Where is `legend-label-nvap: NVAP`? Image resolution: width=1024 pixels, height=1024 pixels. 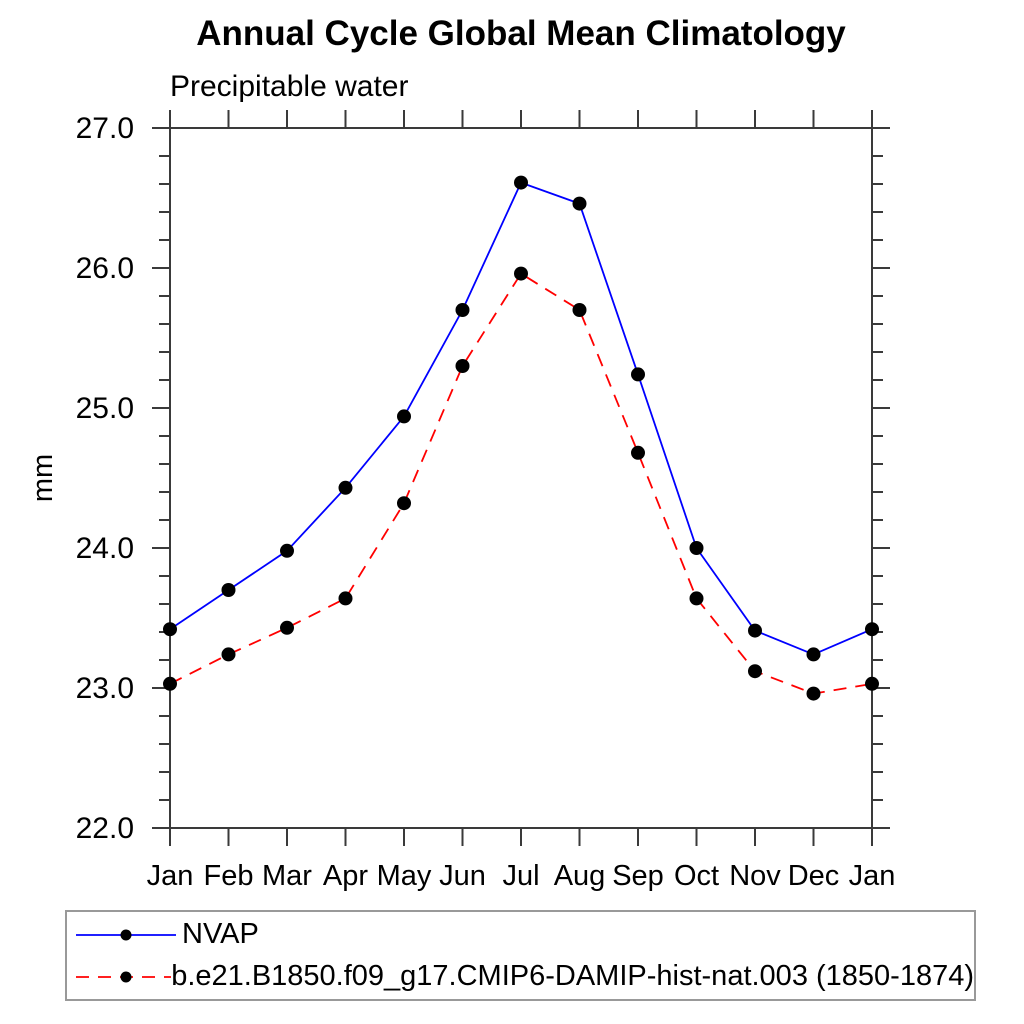 legend-label-nvap: NVAP is located at coordinates (220, 934).